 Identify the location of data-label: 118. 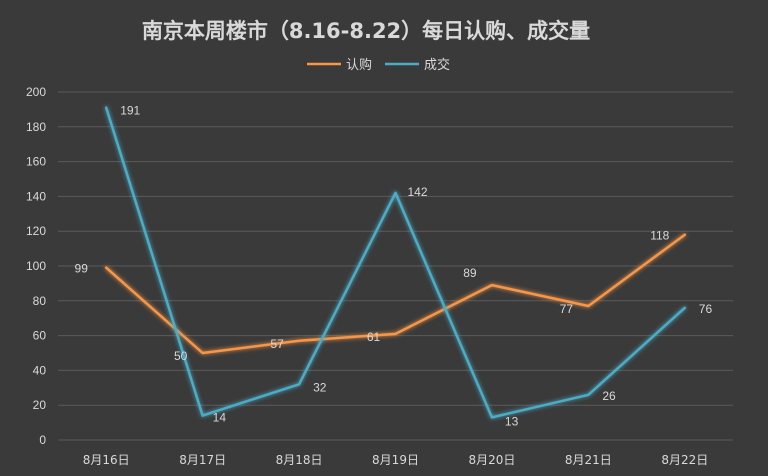
(659, 236).